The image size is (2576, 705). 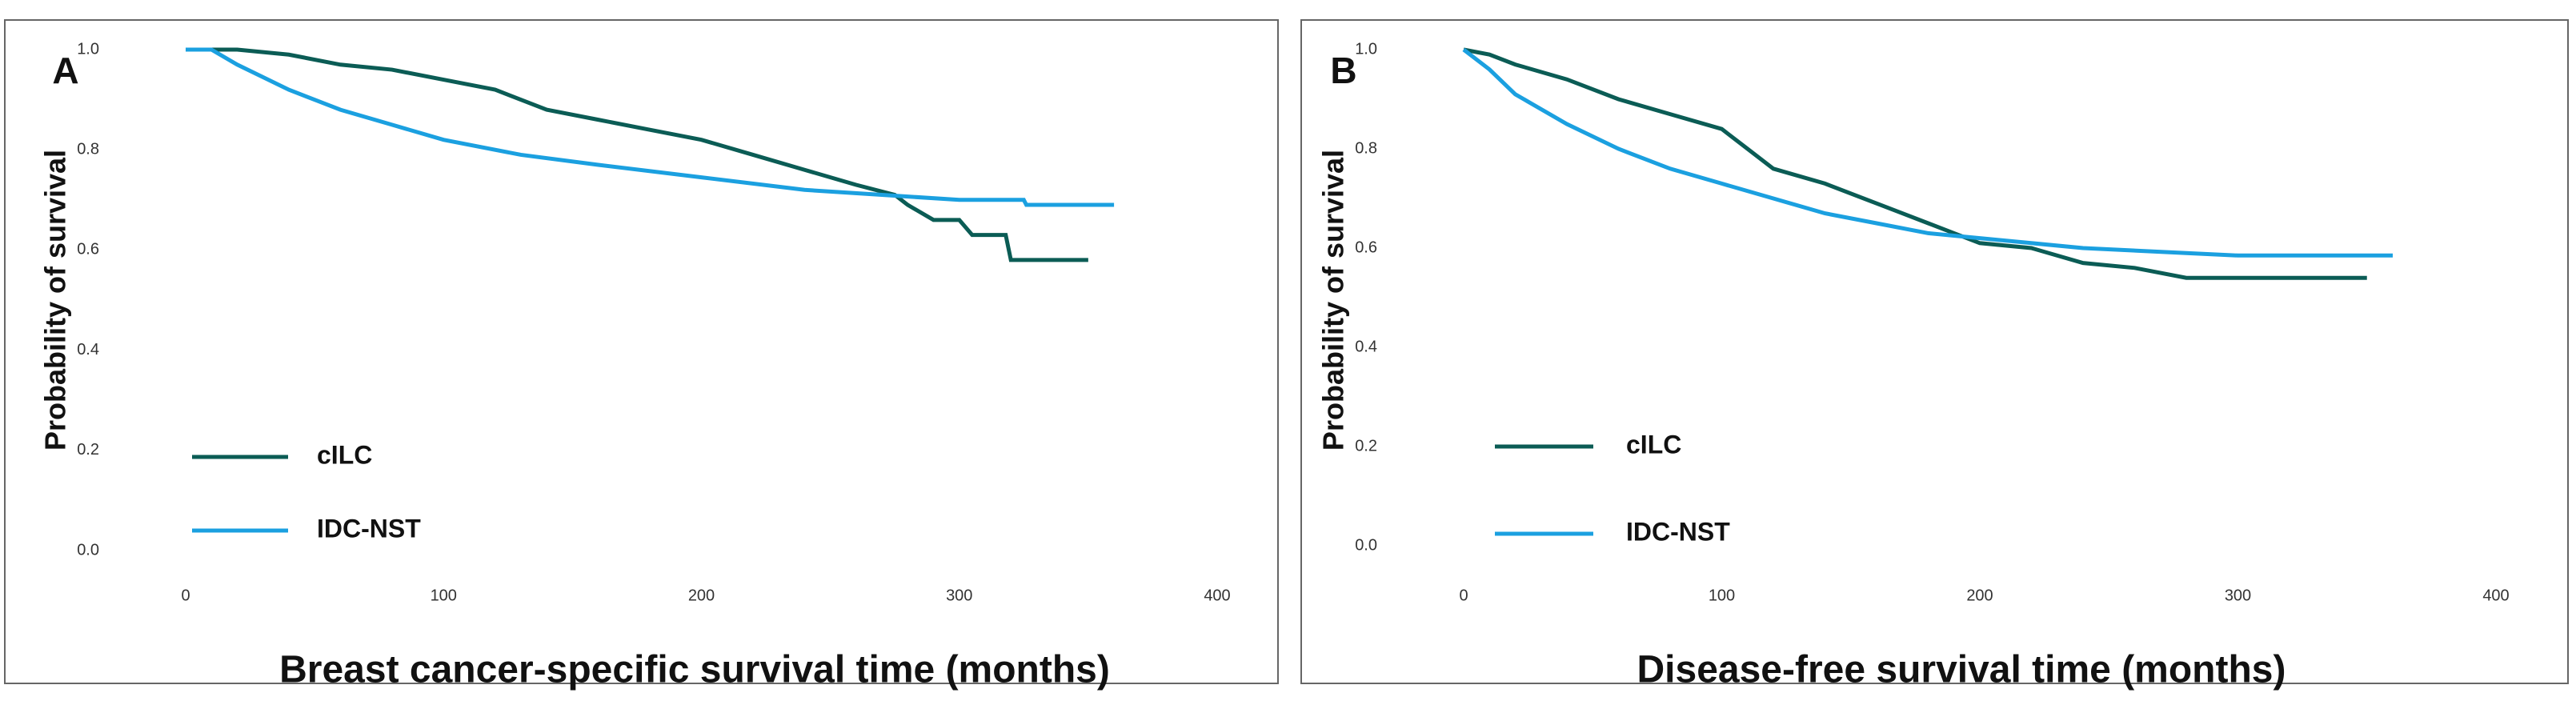 I want to click on panel-label: B, so click(x=1343, y=70).